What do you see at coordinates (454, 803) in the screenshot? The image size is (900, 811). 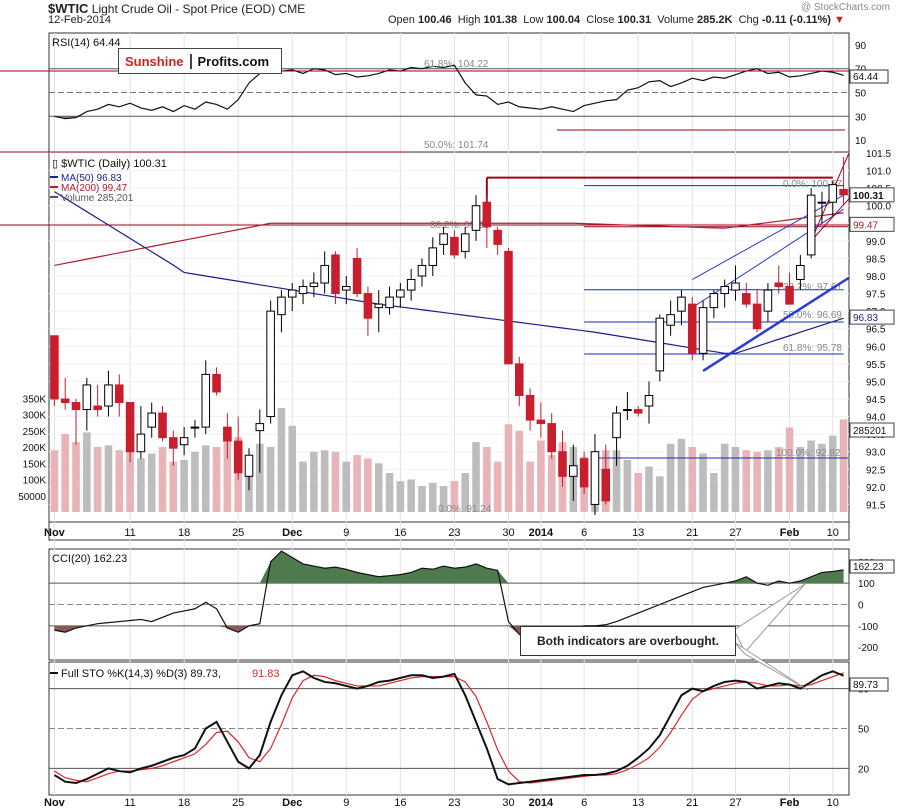 I see `date-tick-label-bottom: 23` at bounding box center [454, 803].